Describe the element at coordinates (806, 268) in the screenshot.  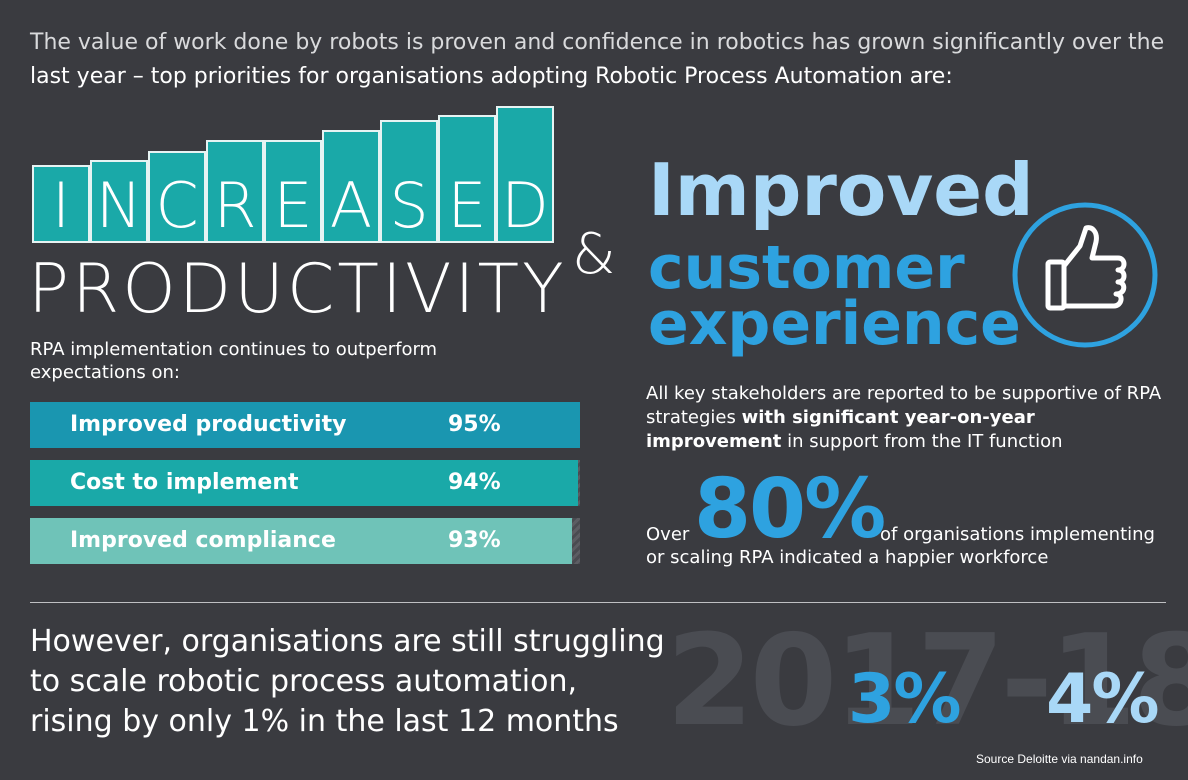
I see `customer-heading: customer` at that location.